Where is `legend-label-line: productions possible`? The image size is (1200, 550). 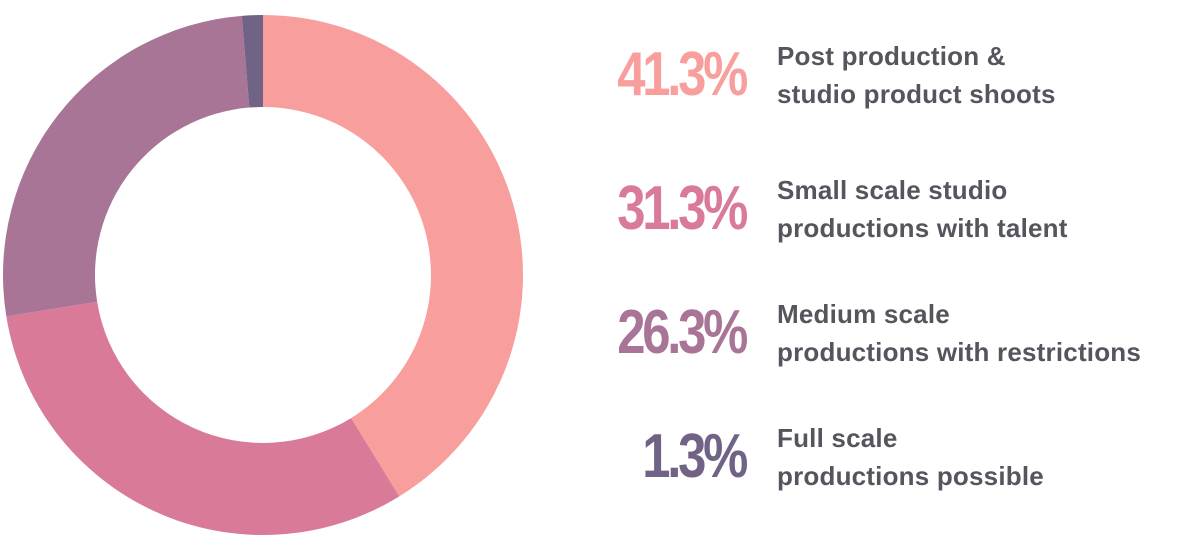 legend-label-line: productions possible is located at coordinates (910, 476).